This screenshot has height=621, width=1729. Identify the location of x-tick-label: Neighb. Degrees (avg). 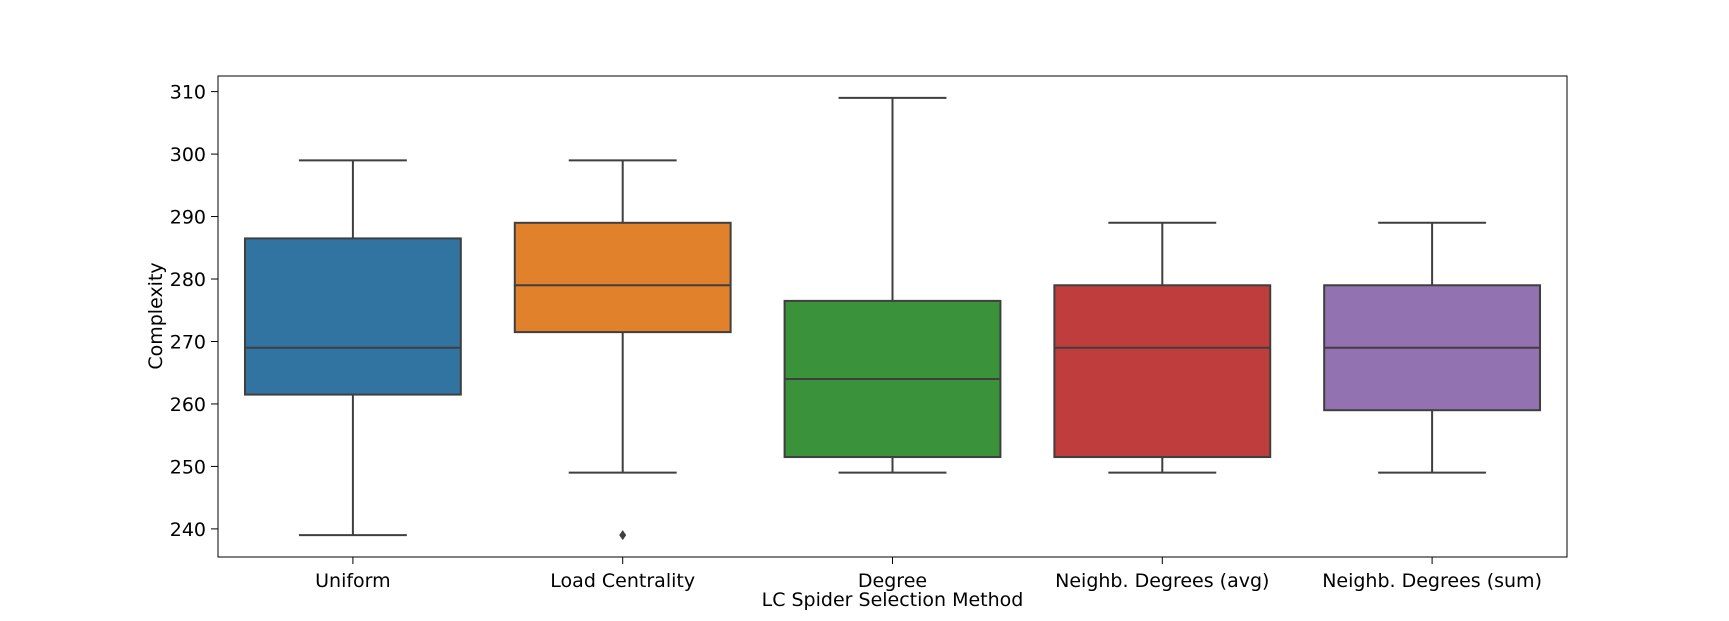
(1162, 581).